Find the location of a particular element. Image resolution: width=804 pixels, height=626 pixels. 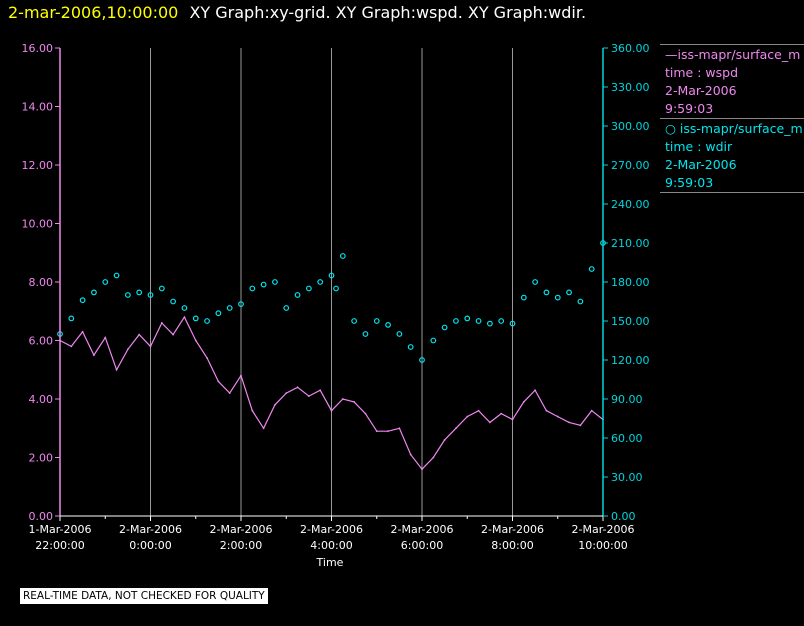

y-left-tick-label: 4.00 is located at coordinates (41, 399).